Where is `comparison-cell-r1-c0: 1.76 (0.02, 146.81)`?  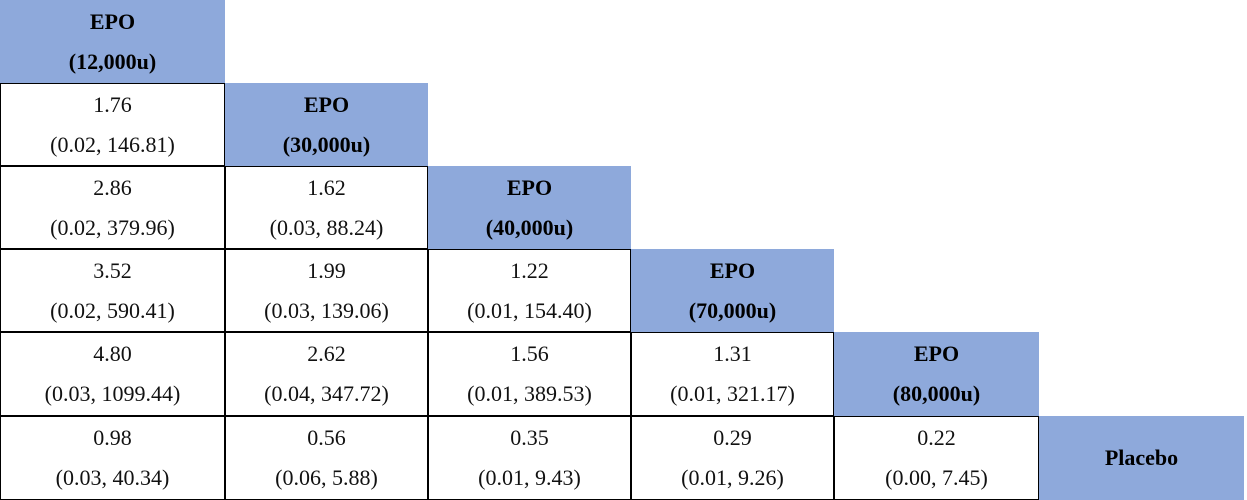 comparison-cell-r1-c0: 1.76 (0.02, 146.81) is located at coordinates (112, 124).